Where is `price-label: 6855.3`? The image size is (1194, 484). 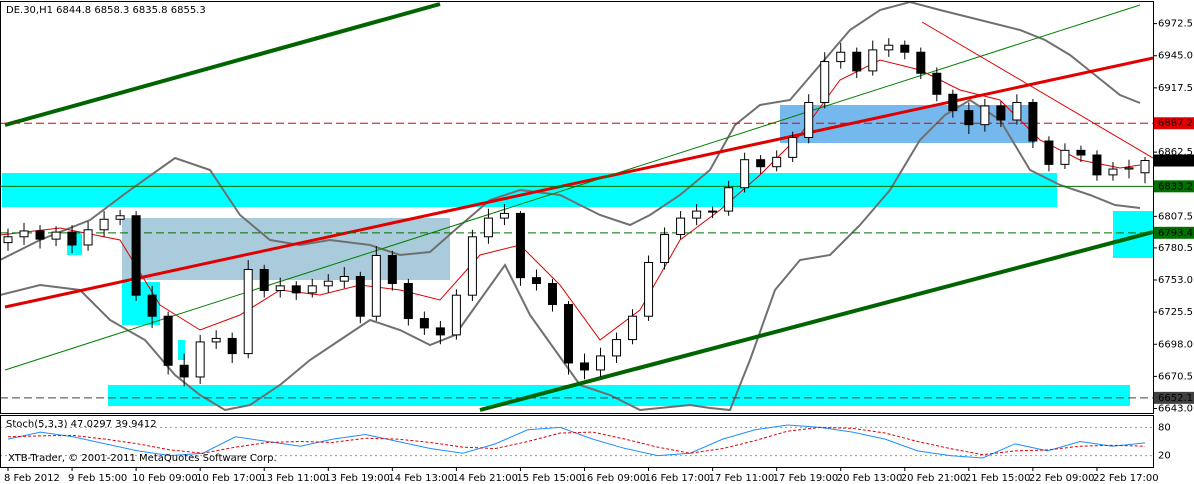 price-label: 6855.3 is located at coordinates (1175, 161).